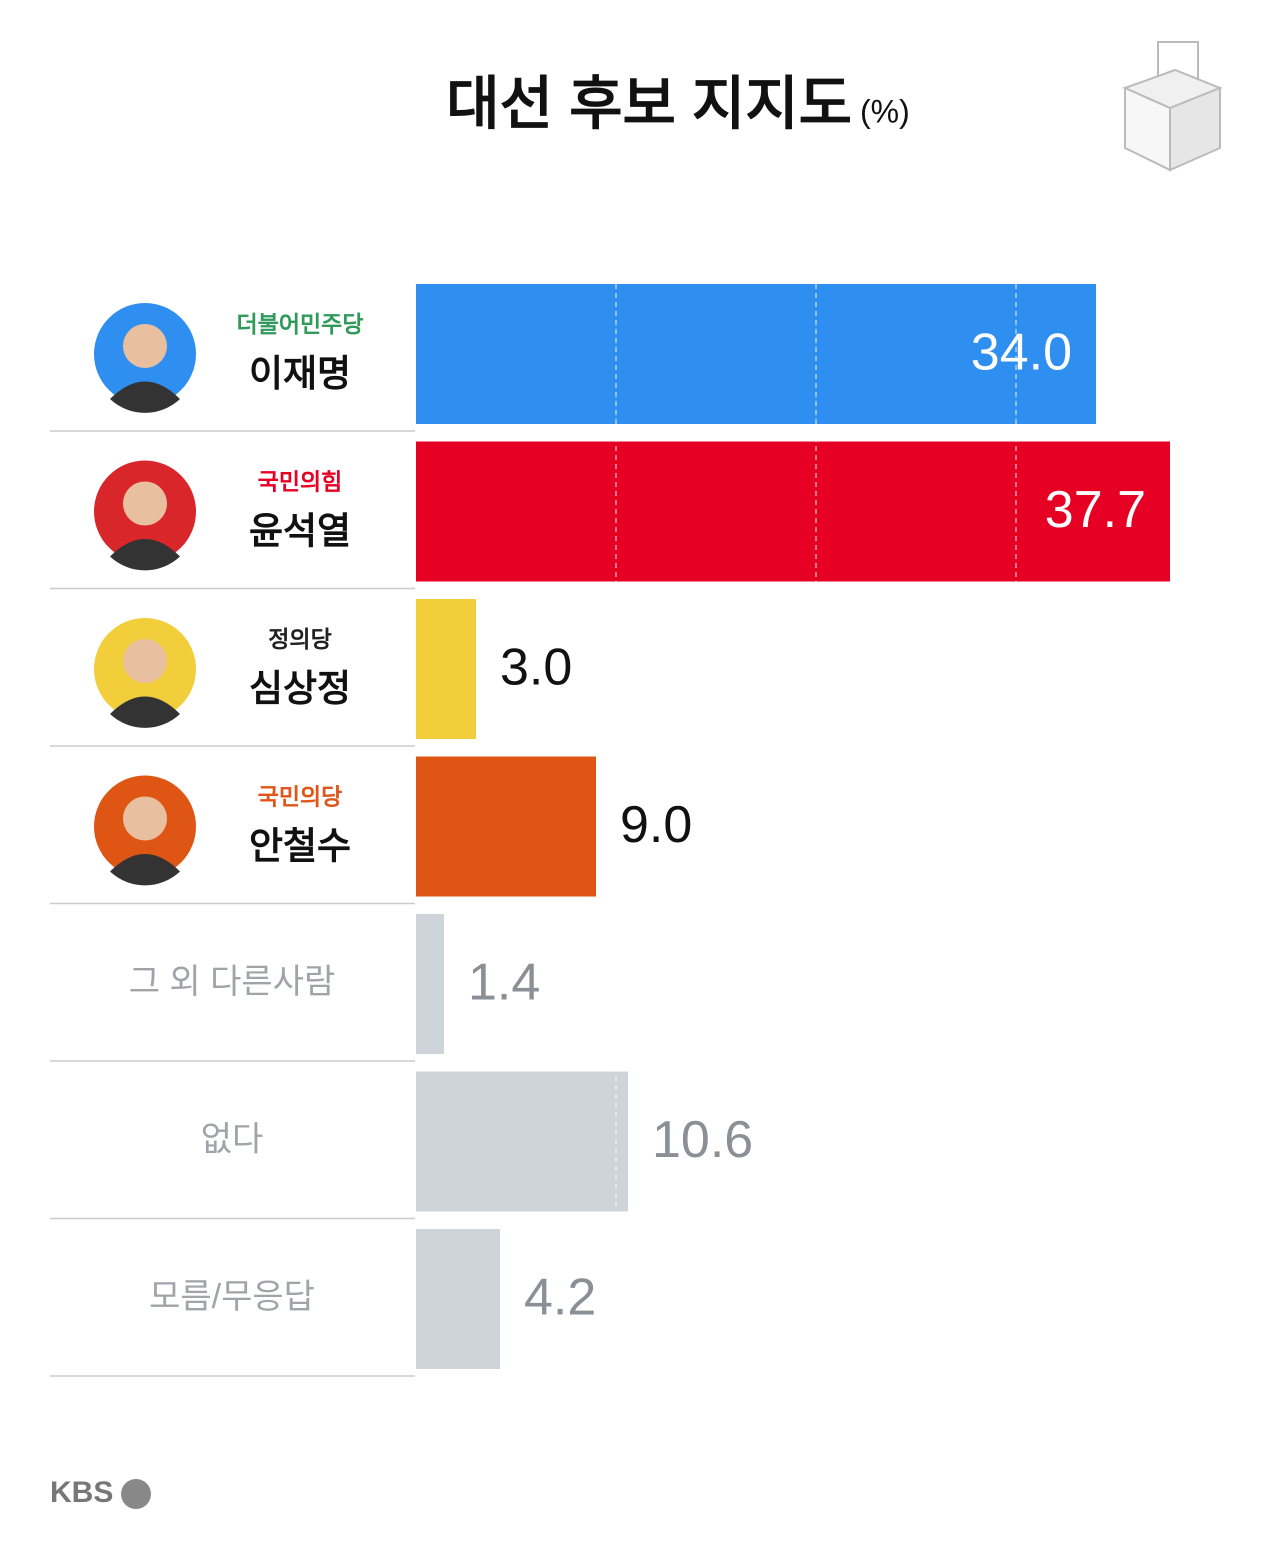 This screenshot has width=1280, height=1557. What do you see at coordinates (656, 825) in the screenshot?
I see `value-label: 9.0` at bounding box center [656, 825].